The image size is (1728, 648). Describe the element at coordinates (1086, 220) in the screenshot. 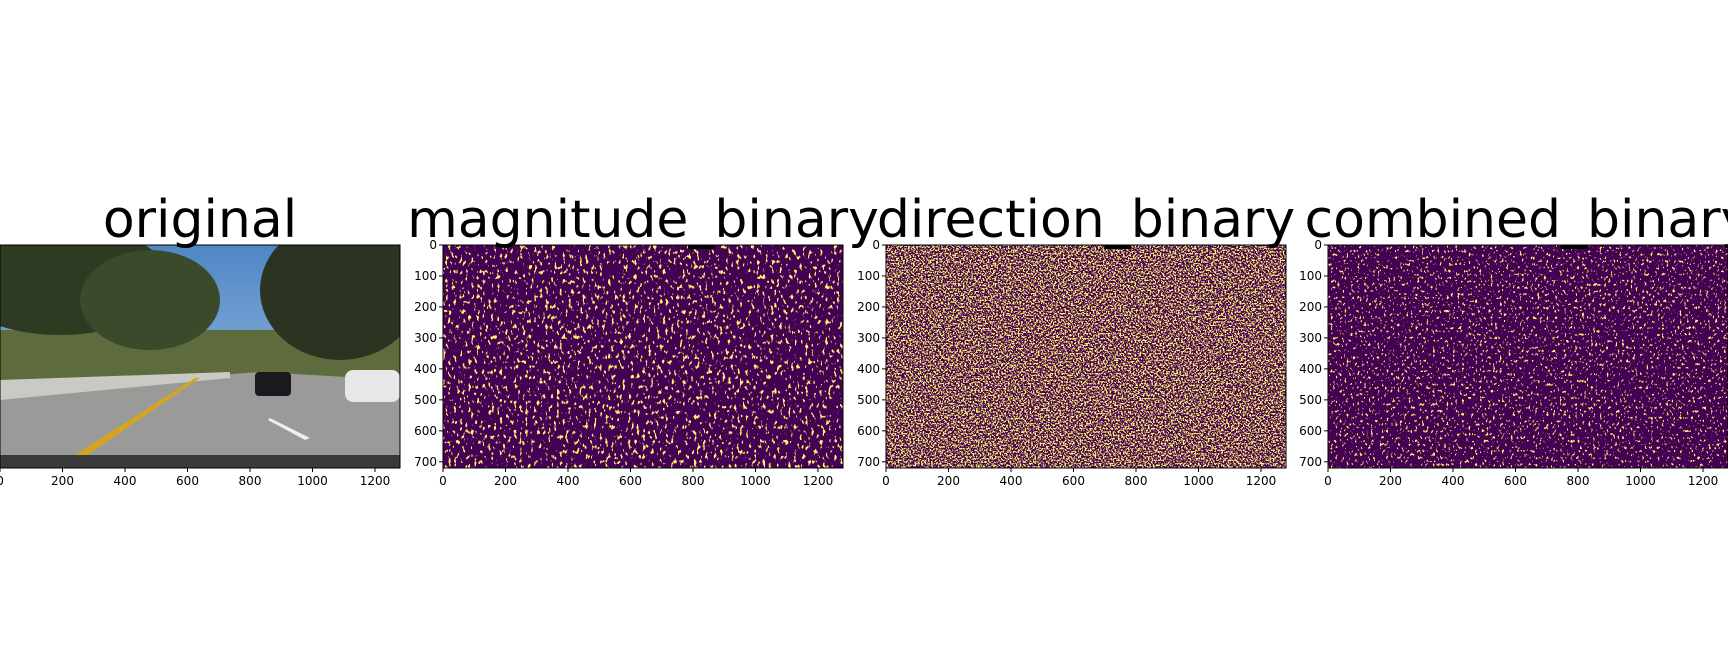

I see `panel-title: direction_binary` at that location.